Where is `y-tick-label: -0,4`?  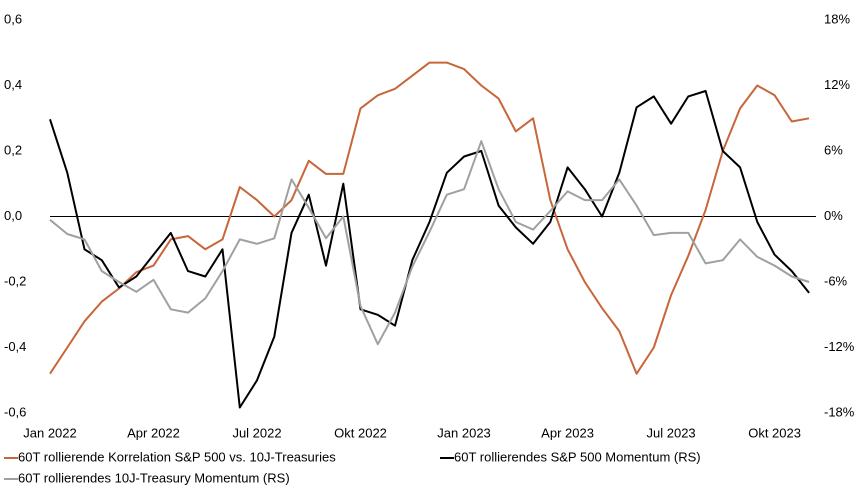 y-tick-label: -0,4 is located at coordinates (15, 346).